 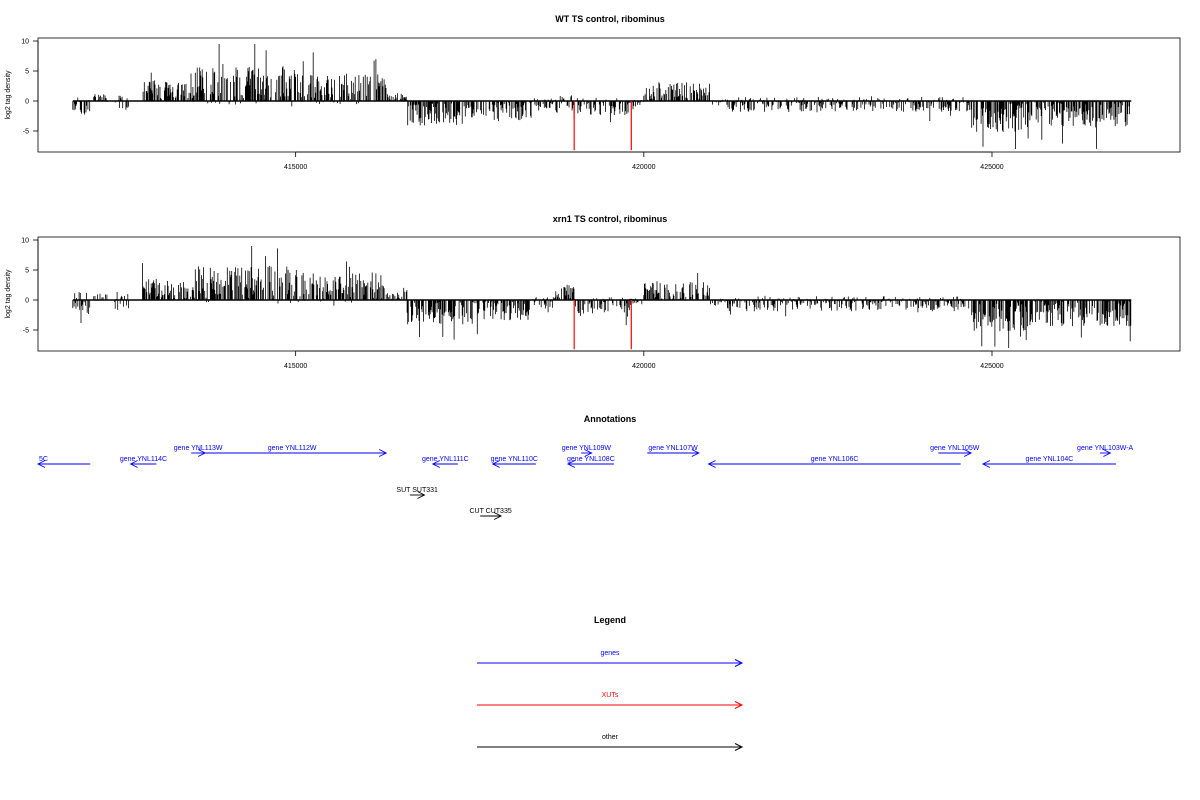 I want to click on annotation-gene-ynl114c: gene YNL114C, so click(x=143, y=462).